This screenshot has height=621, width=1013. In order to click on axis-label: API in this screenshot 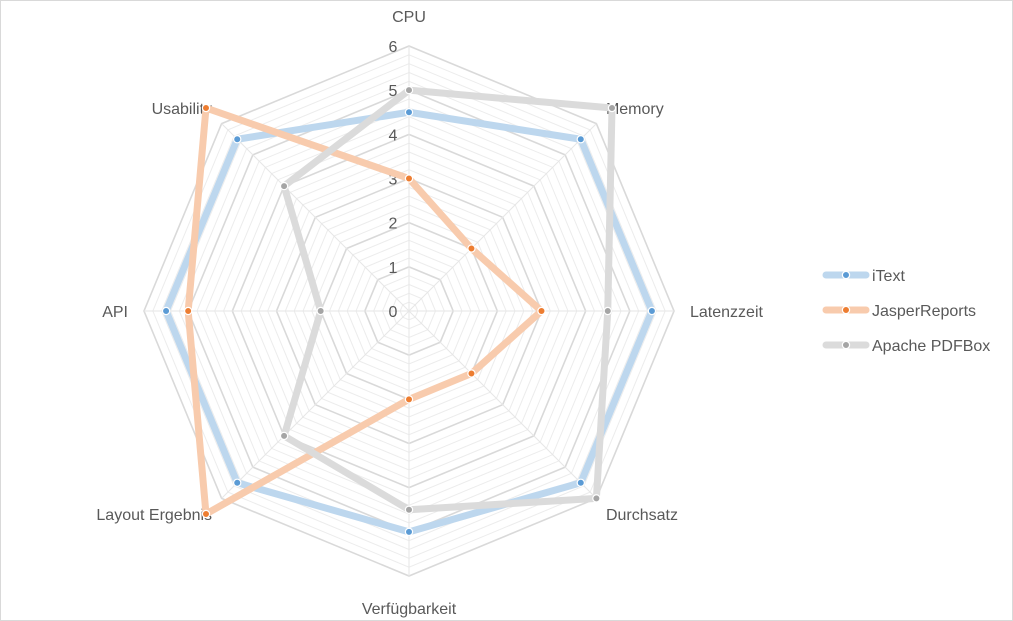, I will do `click(115, 312)`.